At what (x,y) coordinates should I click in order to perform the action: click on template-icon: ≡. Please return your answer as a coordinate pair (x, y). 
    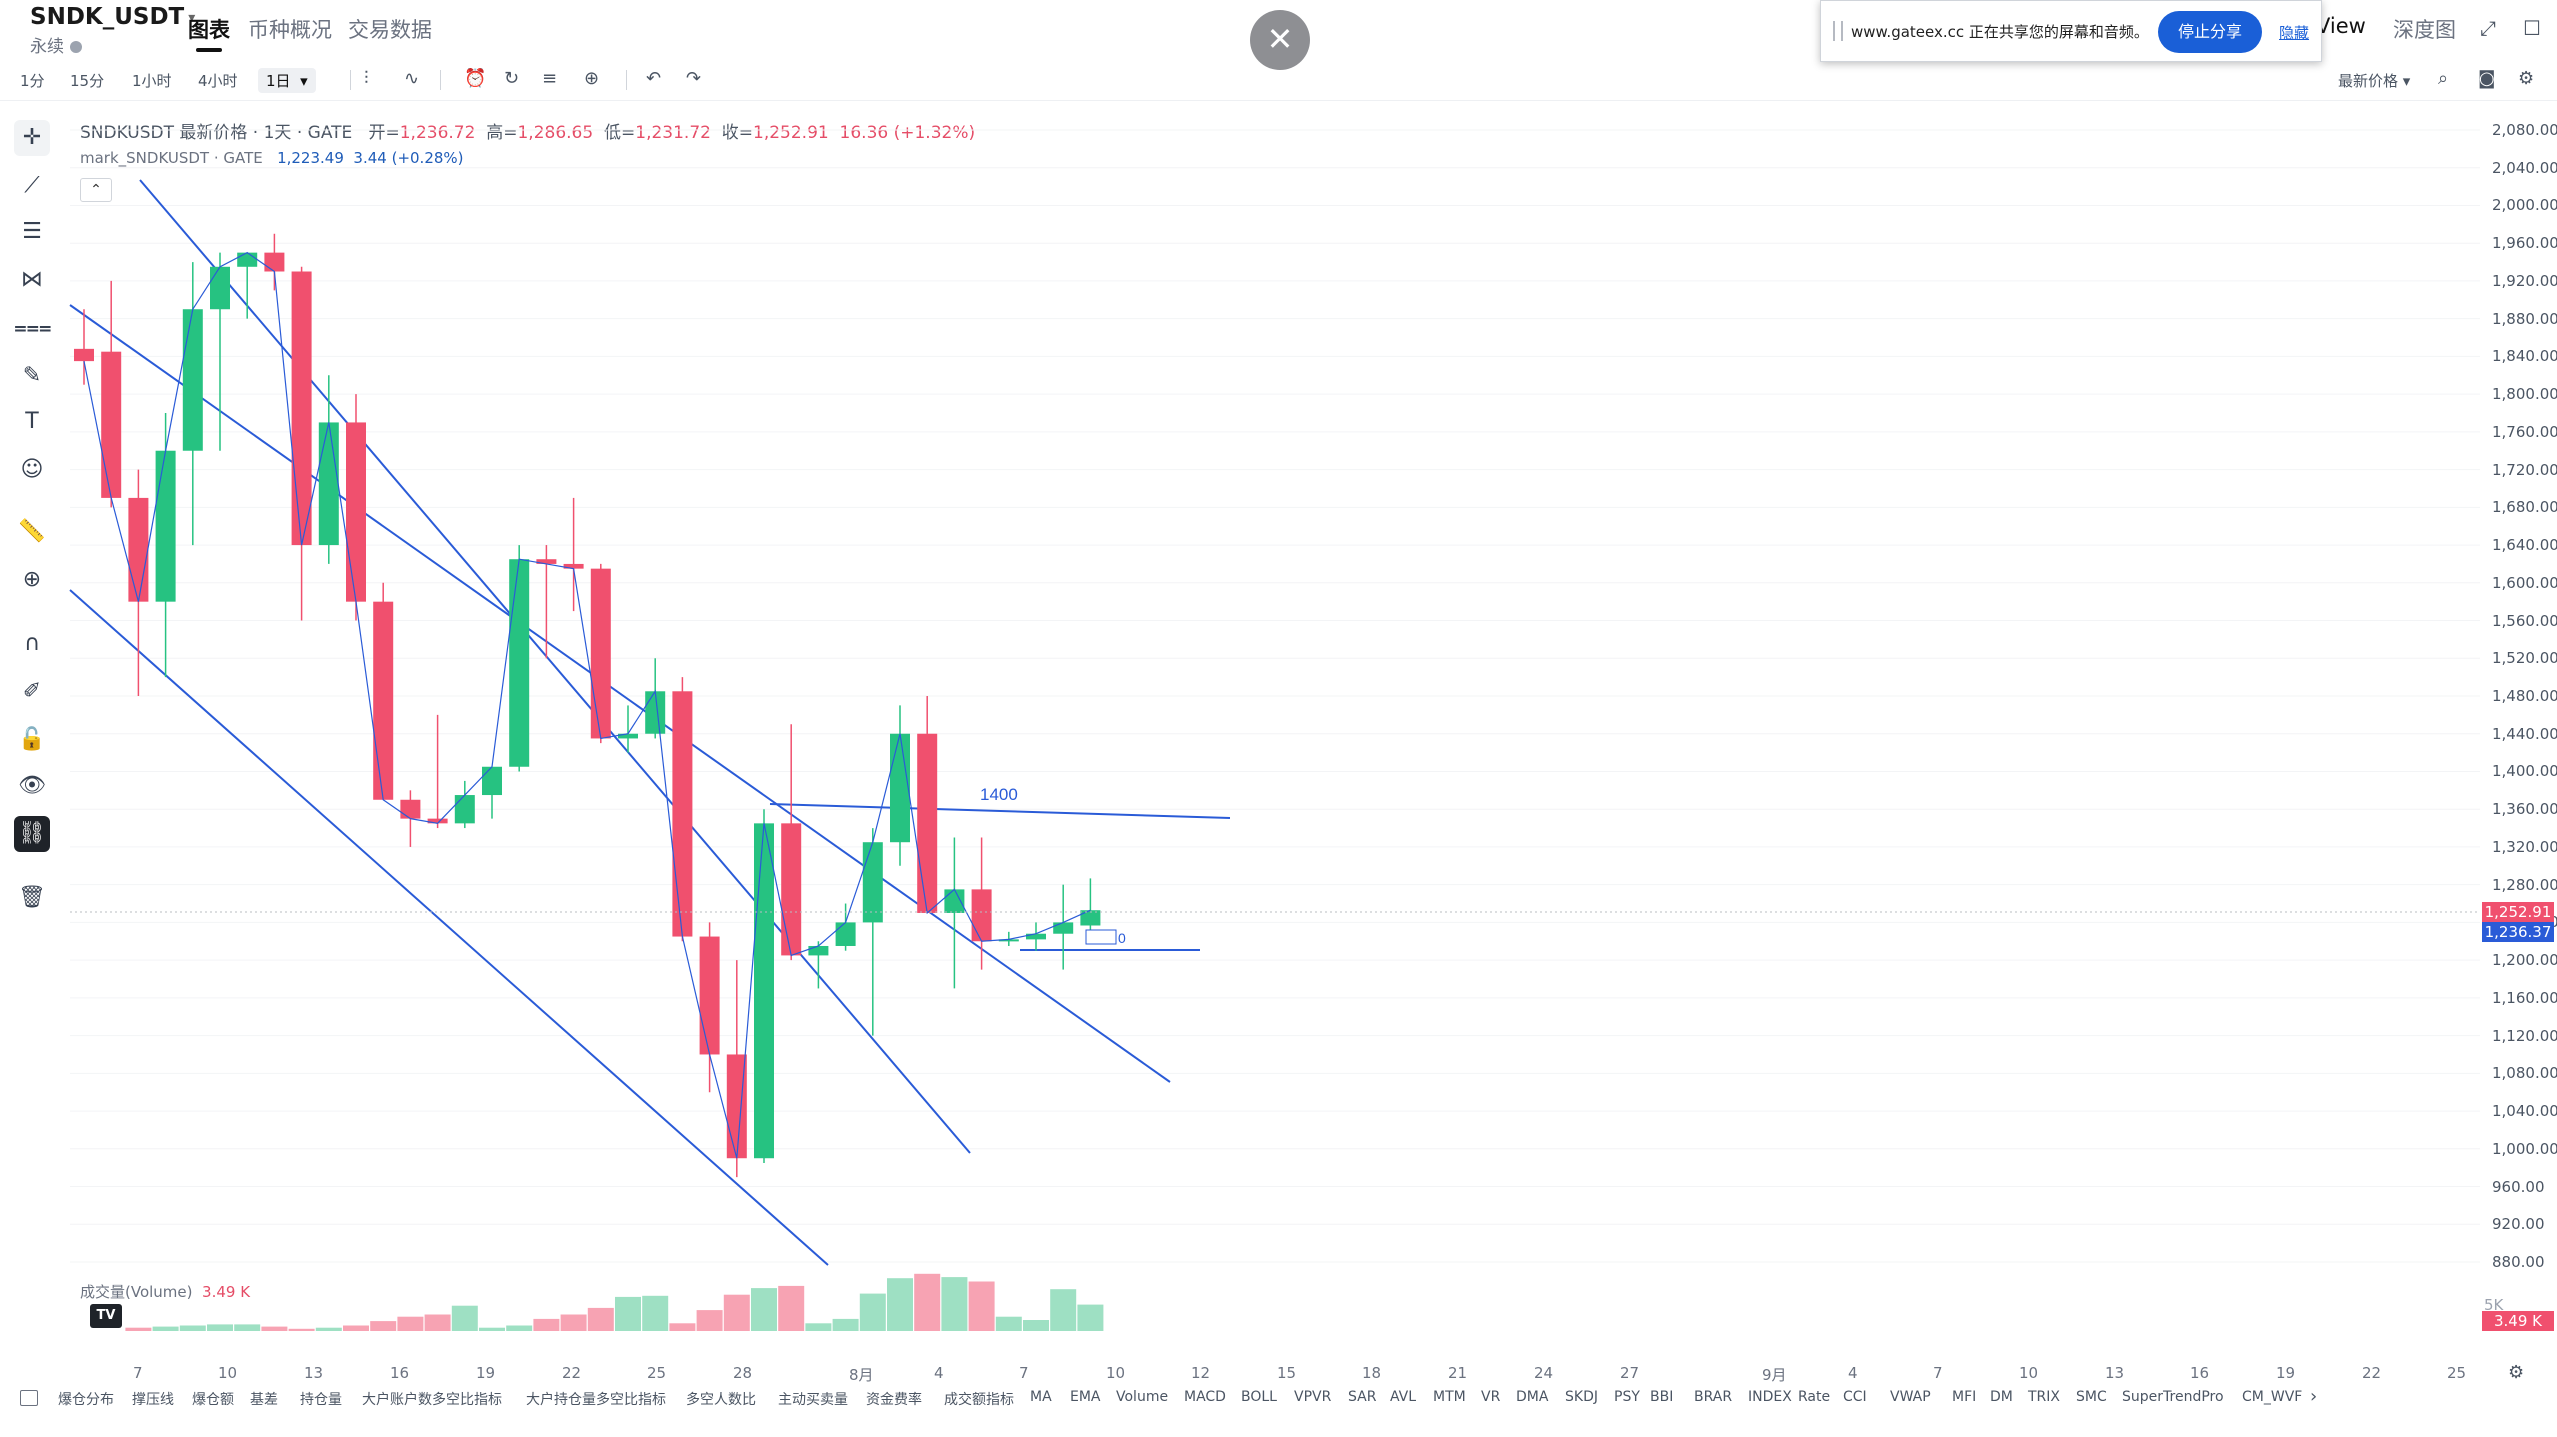
    Looking at the image, I should click on (550, 78).